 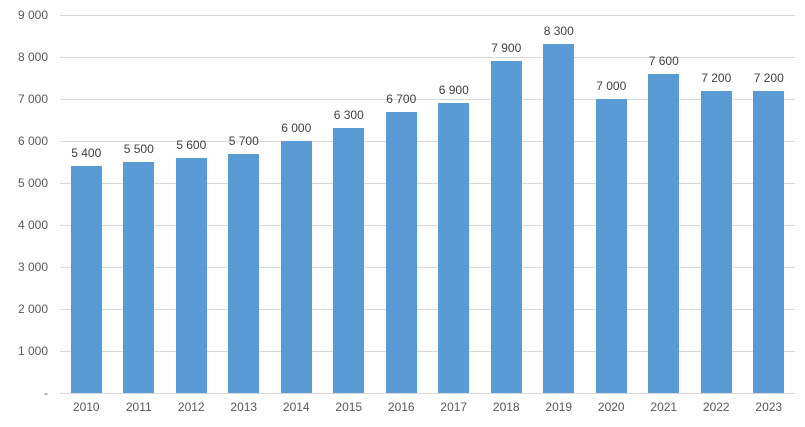 What do you see at coordinates (139, 277) in the screenshot?
I see `bar-2011` at bounding box center [139, 277].